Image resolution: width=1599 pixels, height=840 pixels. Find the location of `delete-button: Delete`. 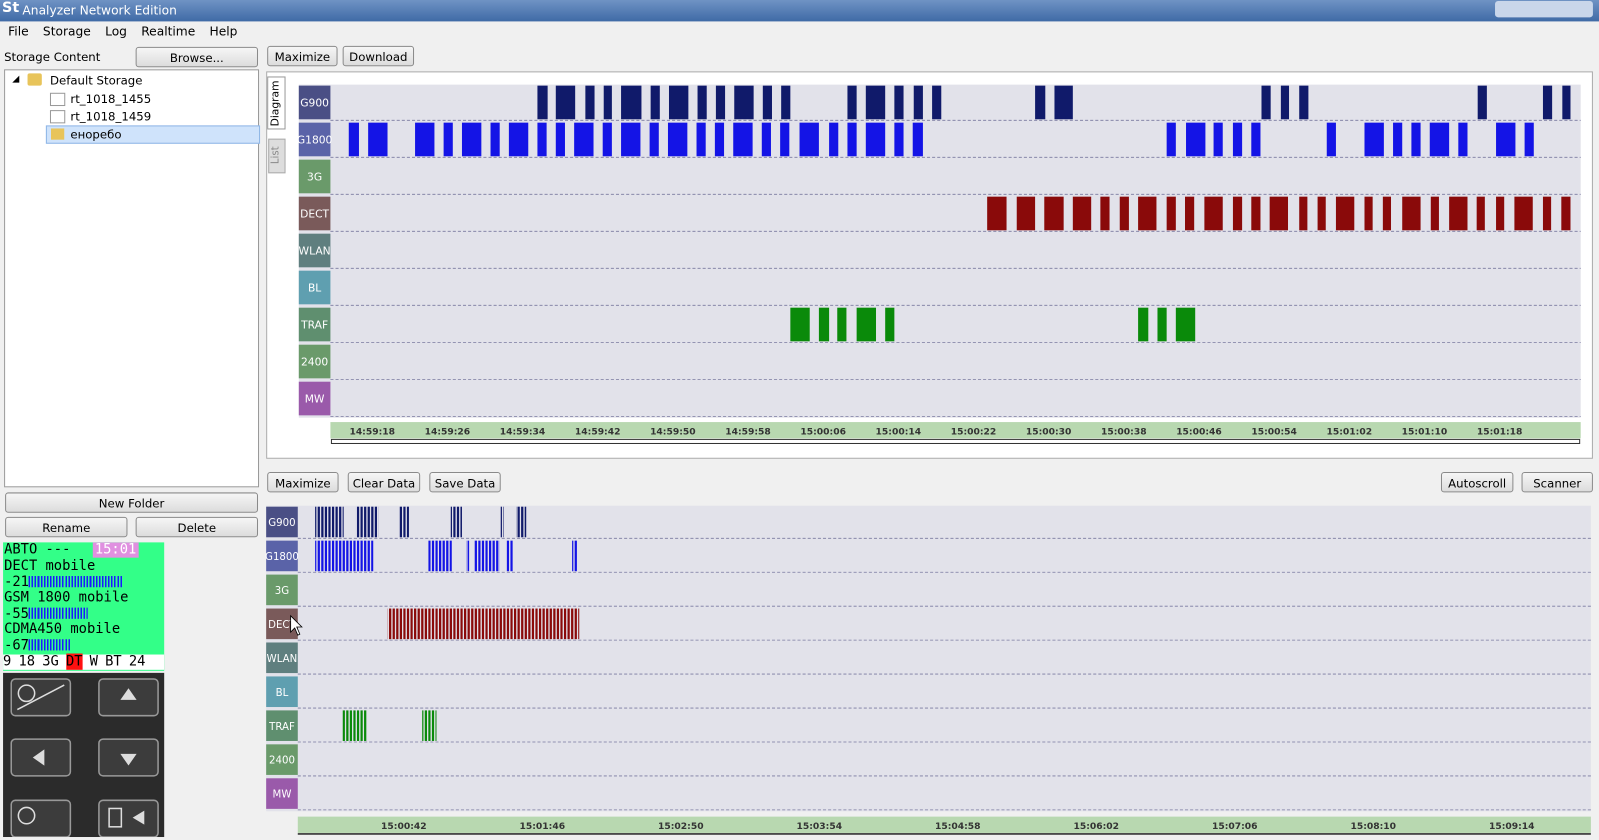

delete-button: Delete is located at coordinates (197, 527).